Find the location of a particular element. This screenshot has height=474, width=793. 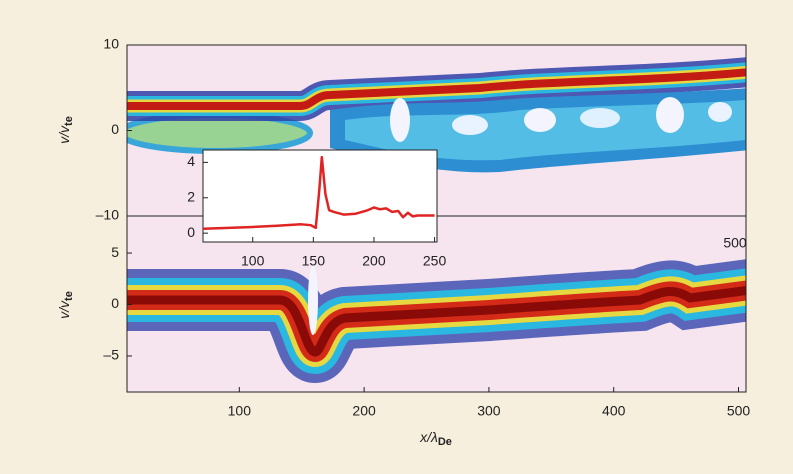

y-tick-label: –5 is located at coordinates (111, 355).